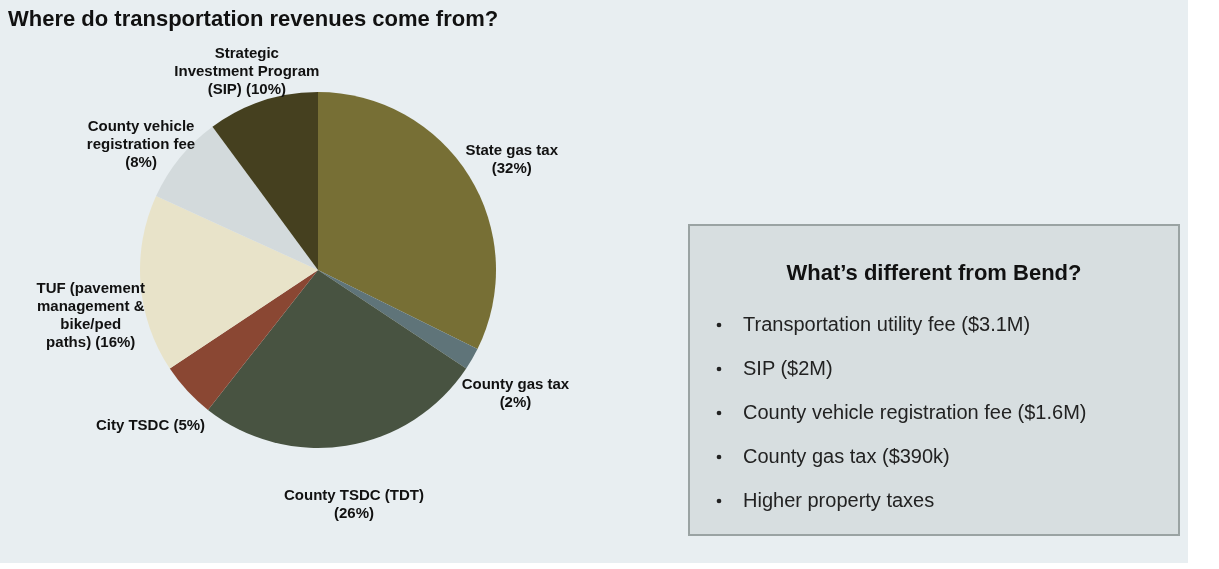 The width and height of the screenshot is (1219, 569). I want to click on data-label: (32%), so click(511, 167).